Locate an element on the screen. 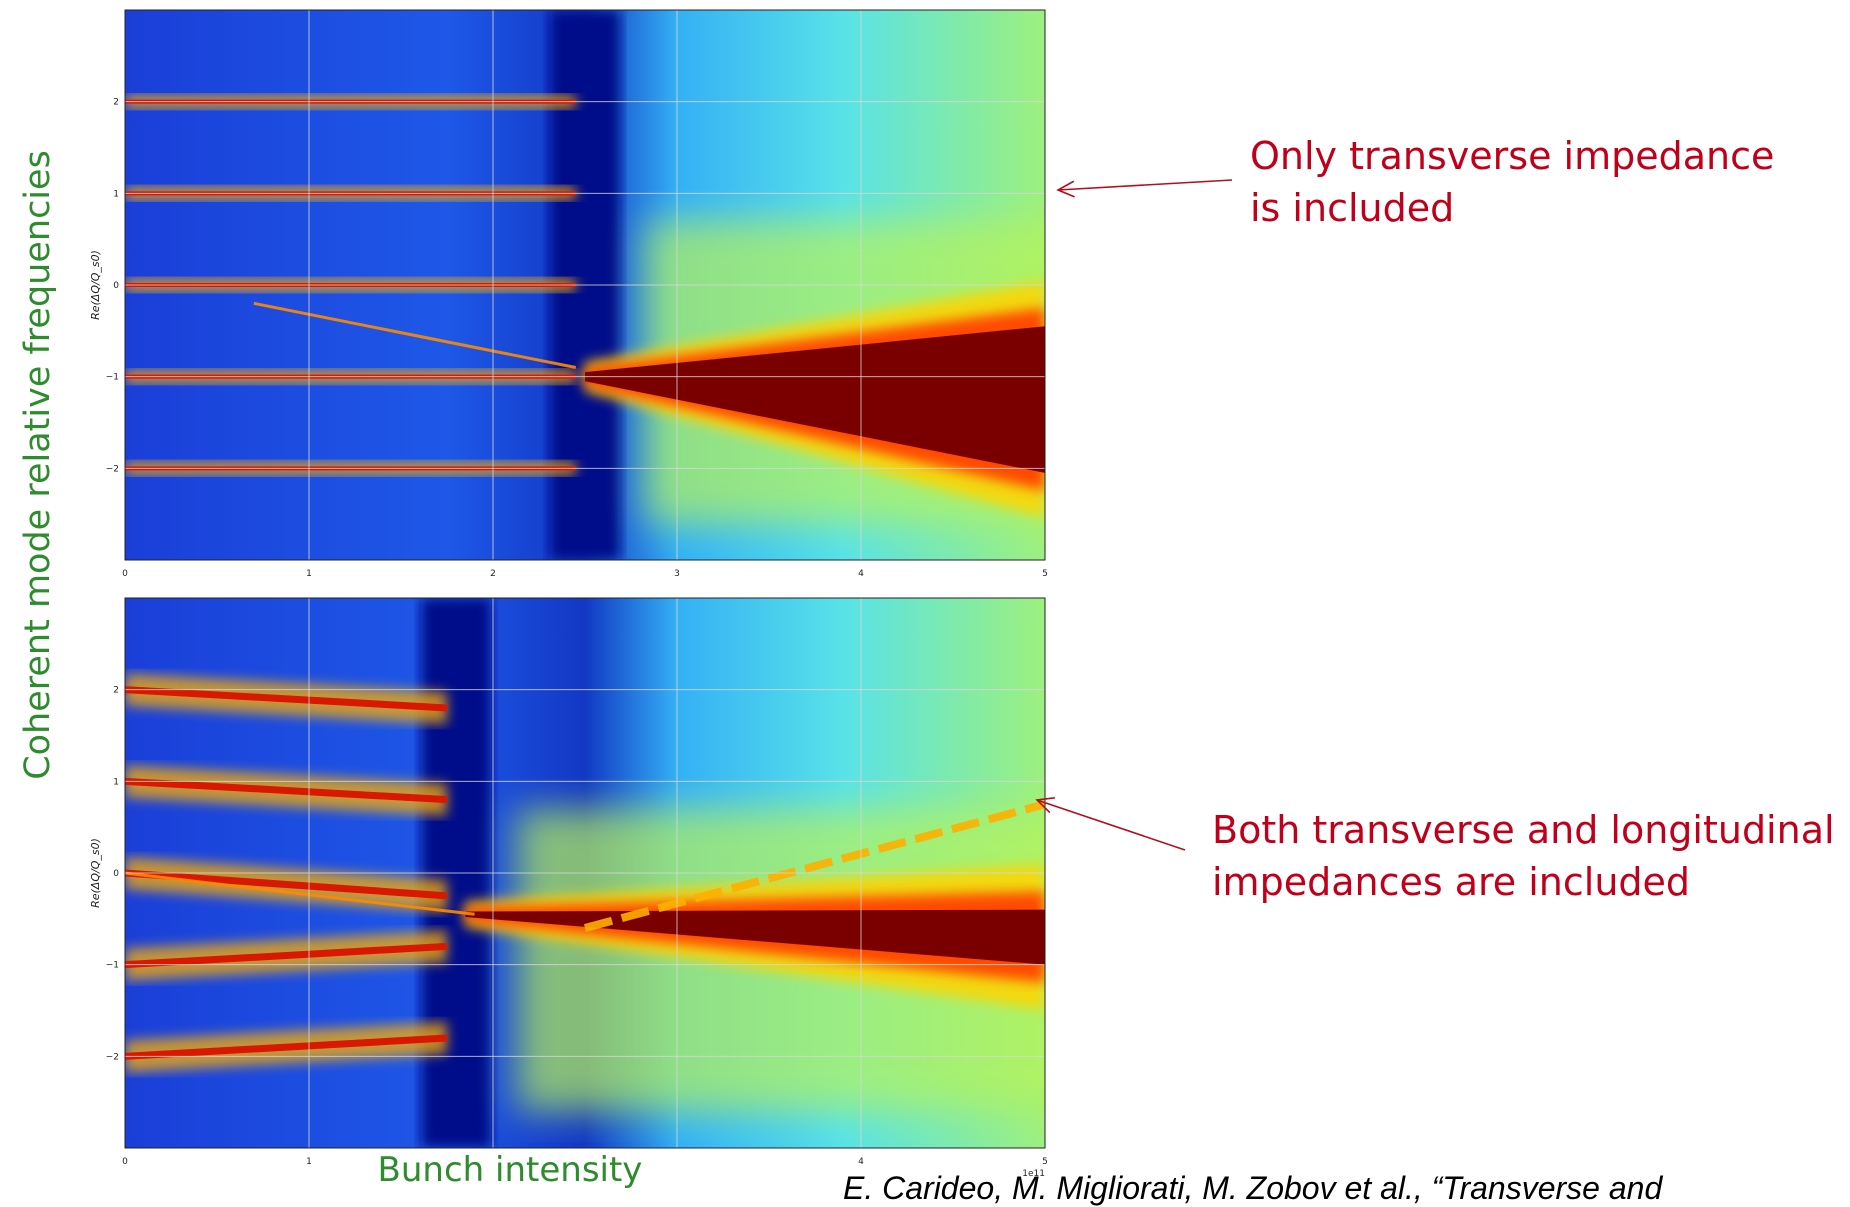 The width and height of the screenshot is (1850, 1207). annotation-bottom-line-2: impedances are included is located at coordinates (1451, 882).